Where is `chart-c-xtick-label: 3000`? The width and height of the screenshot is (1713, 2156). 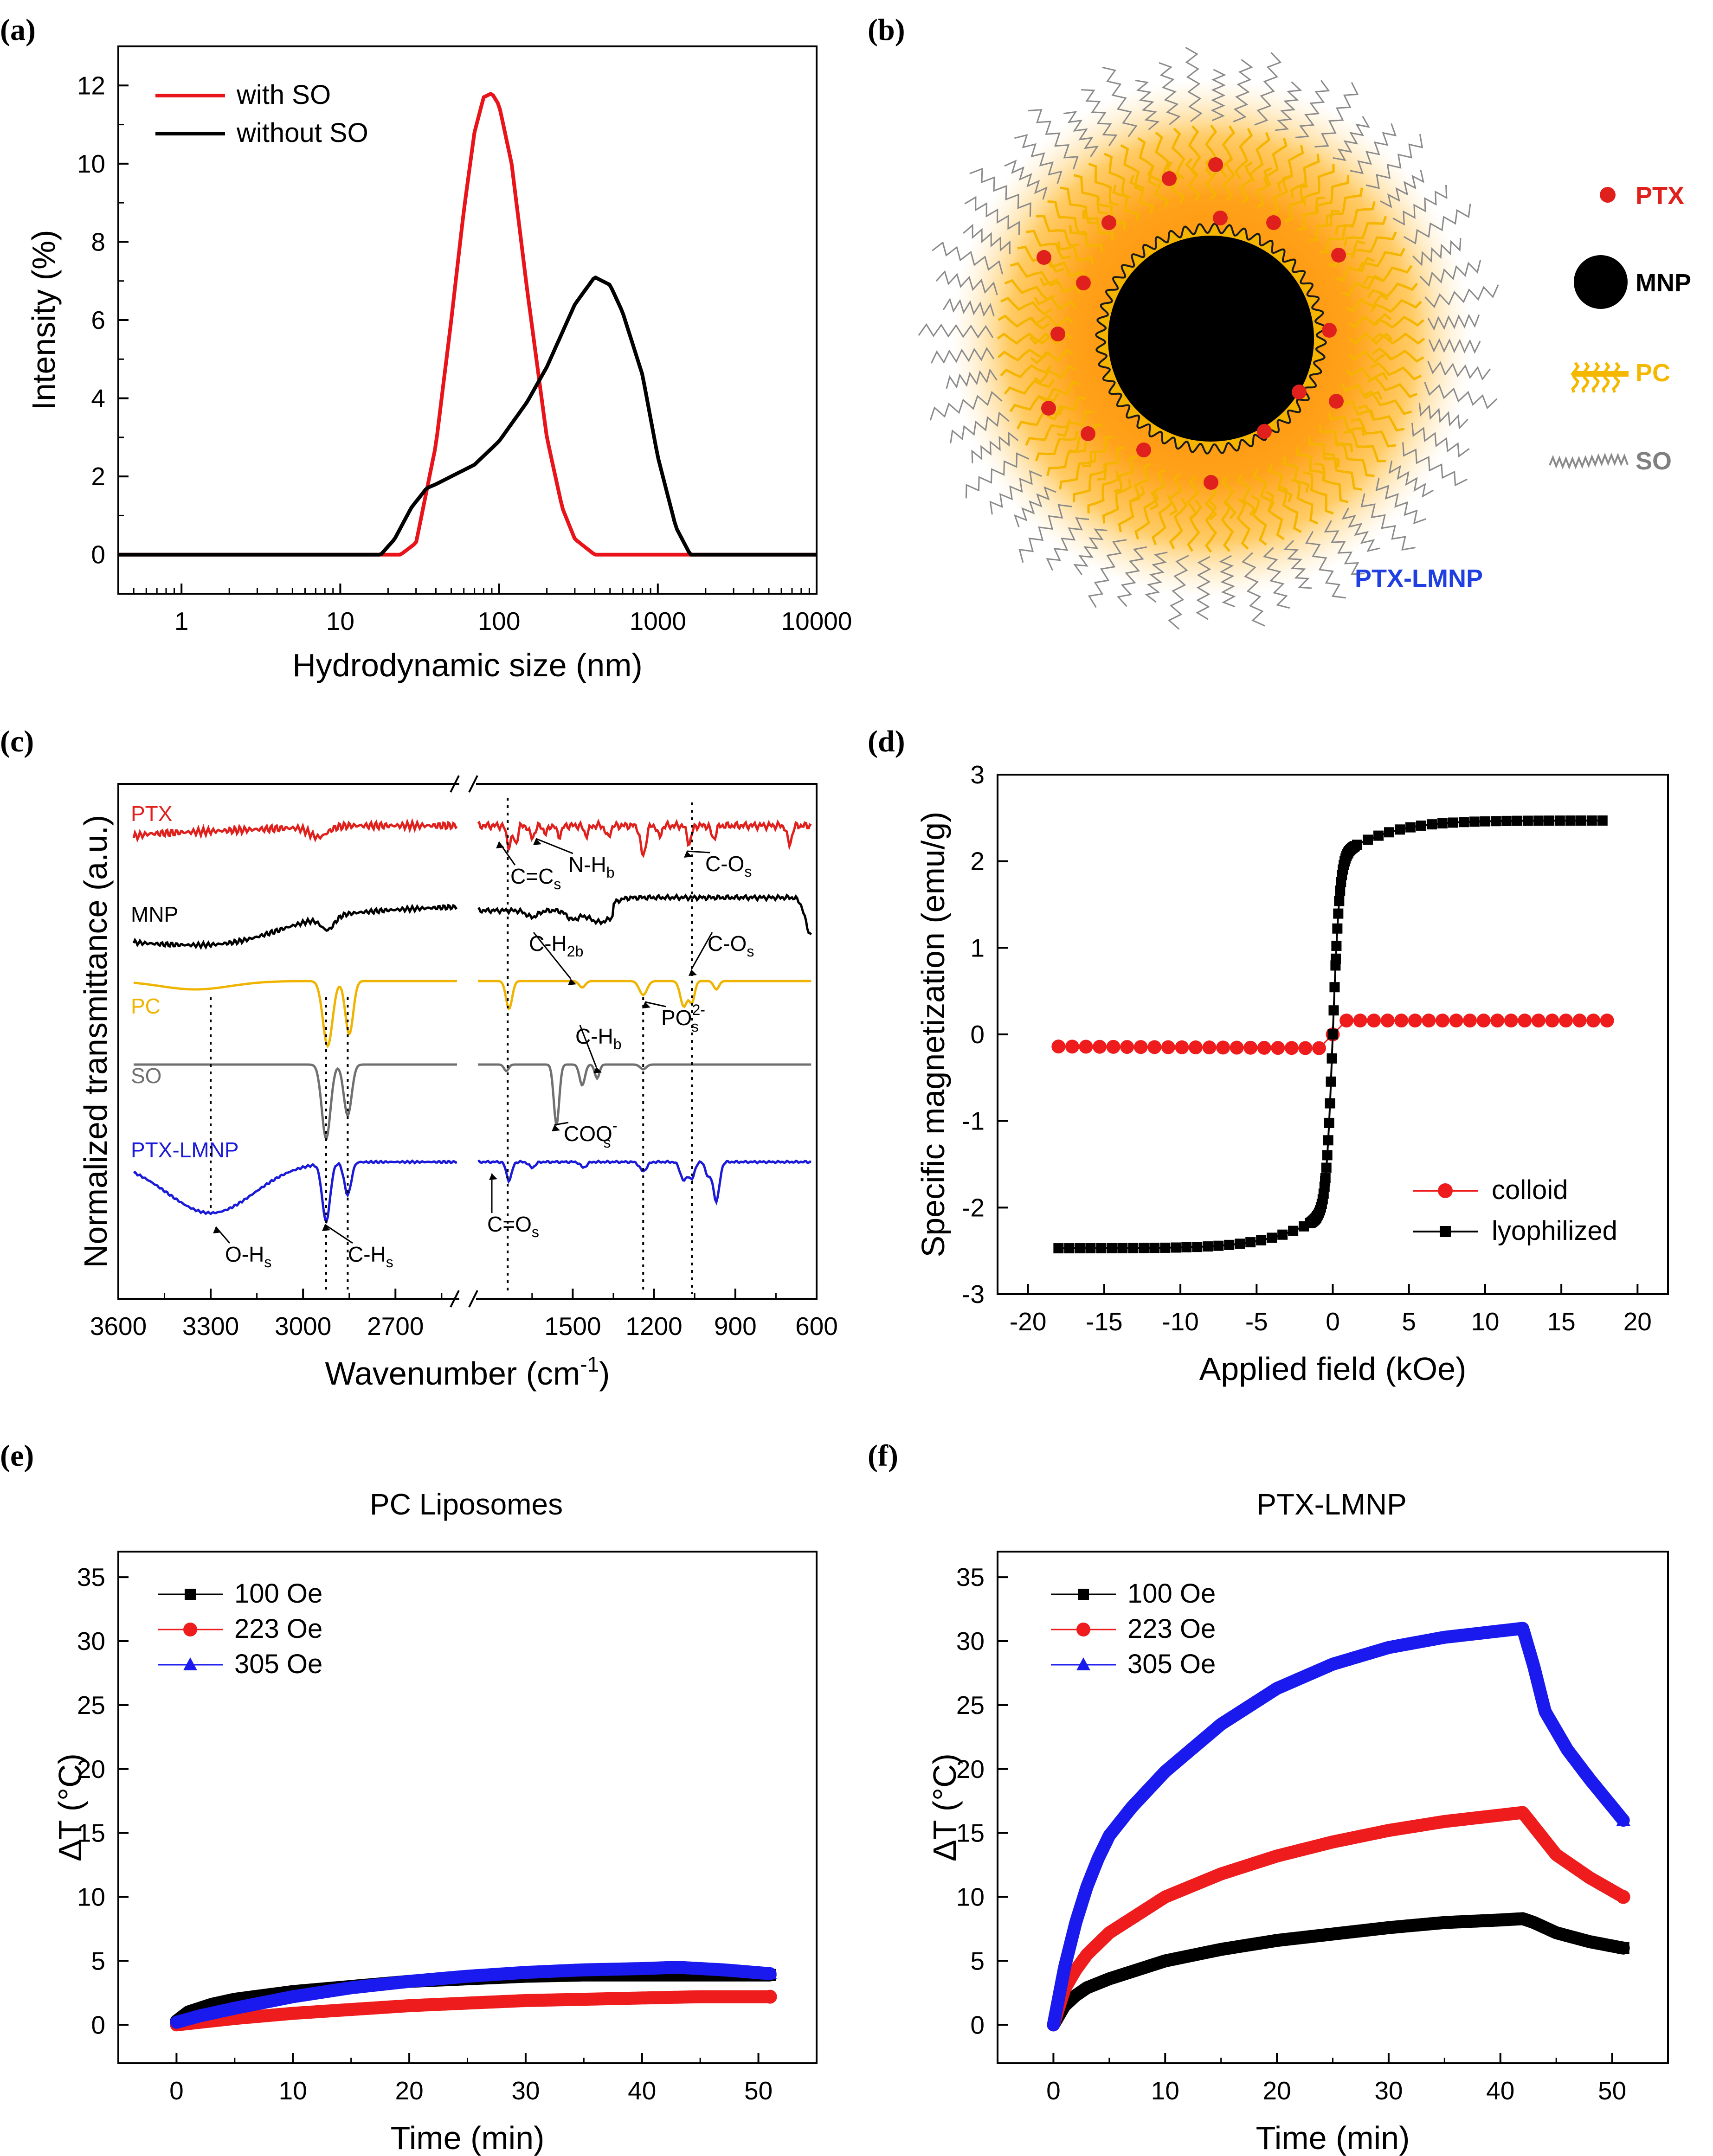
chart-c-xtick-label: 3000 is located at coordinates (303, 1326).